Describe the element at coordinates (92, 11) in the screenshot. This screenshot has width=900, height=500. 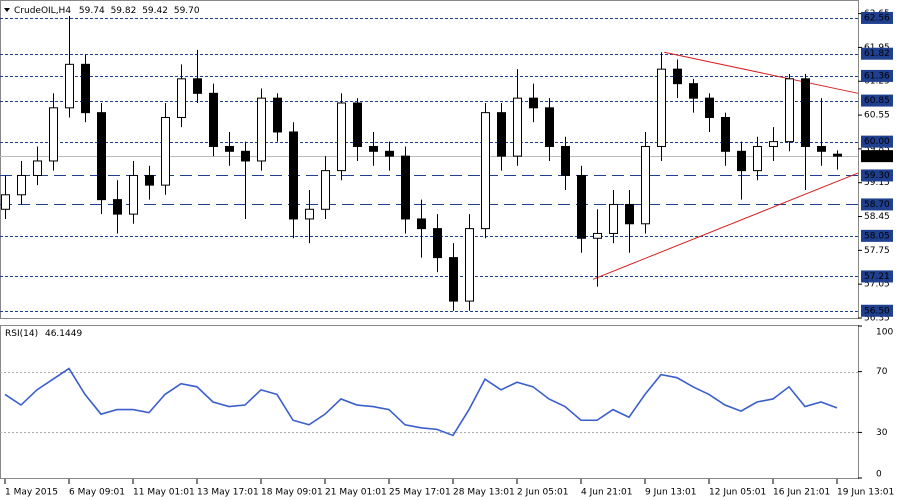
I see `ohlc-open: 59.74` at that location.